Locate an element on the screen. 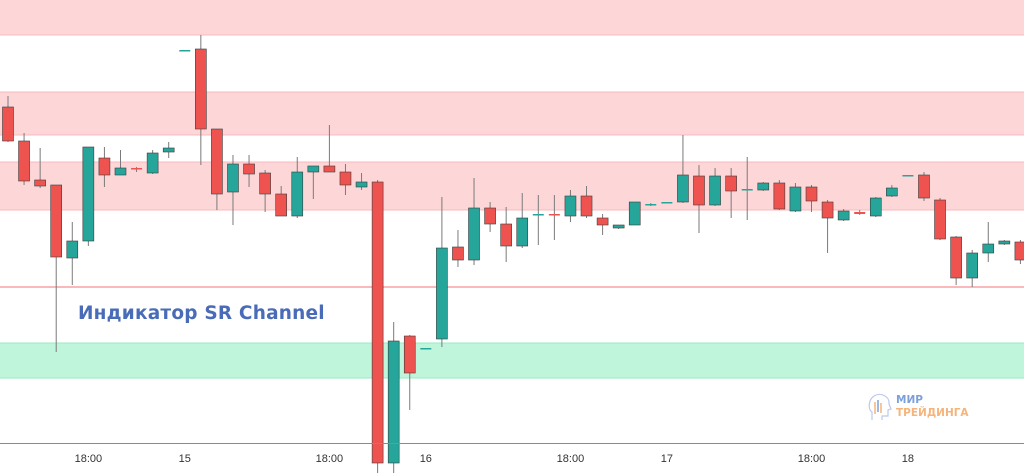 This screenshot has height=473, width=1024. x-tick-label: 15 is located at coordinates (185, 459).